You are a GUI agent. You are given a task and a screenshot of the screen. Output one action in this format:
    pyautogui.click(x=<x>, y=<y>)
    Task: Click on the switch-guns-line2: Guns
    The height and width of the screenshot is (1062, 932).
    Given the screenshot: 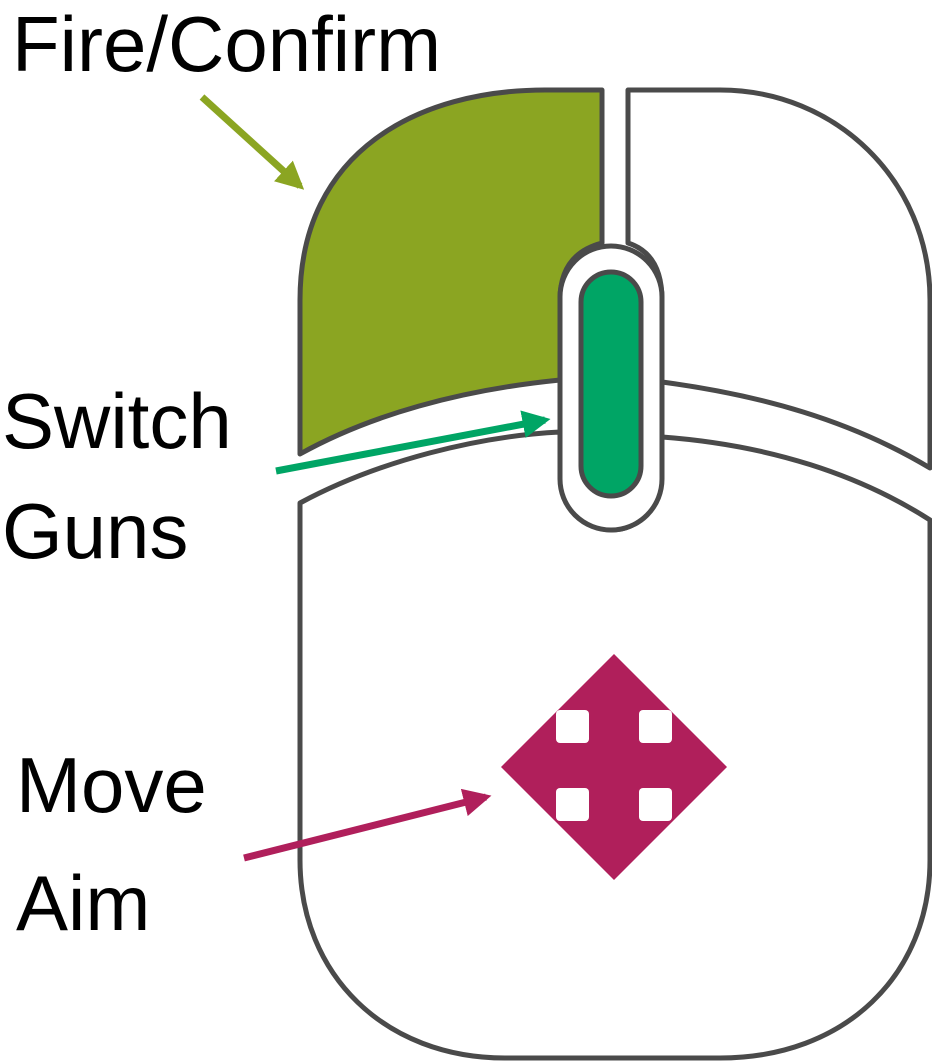 What is the action you would take?
    pyautogui.click(x=95, y=531)
    